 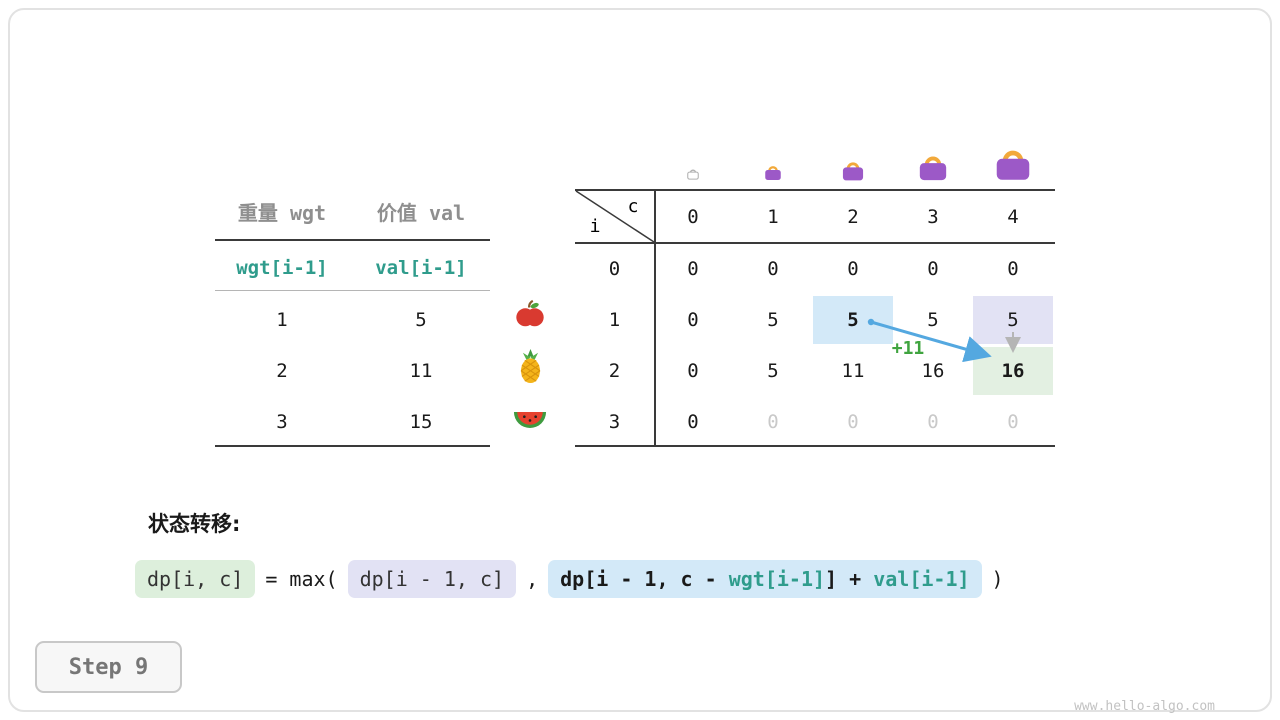 What do you see at coordinates (633, 206) in the screenshot?
I see `corner-col-label: c` at bounding box center [633, 206].